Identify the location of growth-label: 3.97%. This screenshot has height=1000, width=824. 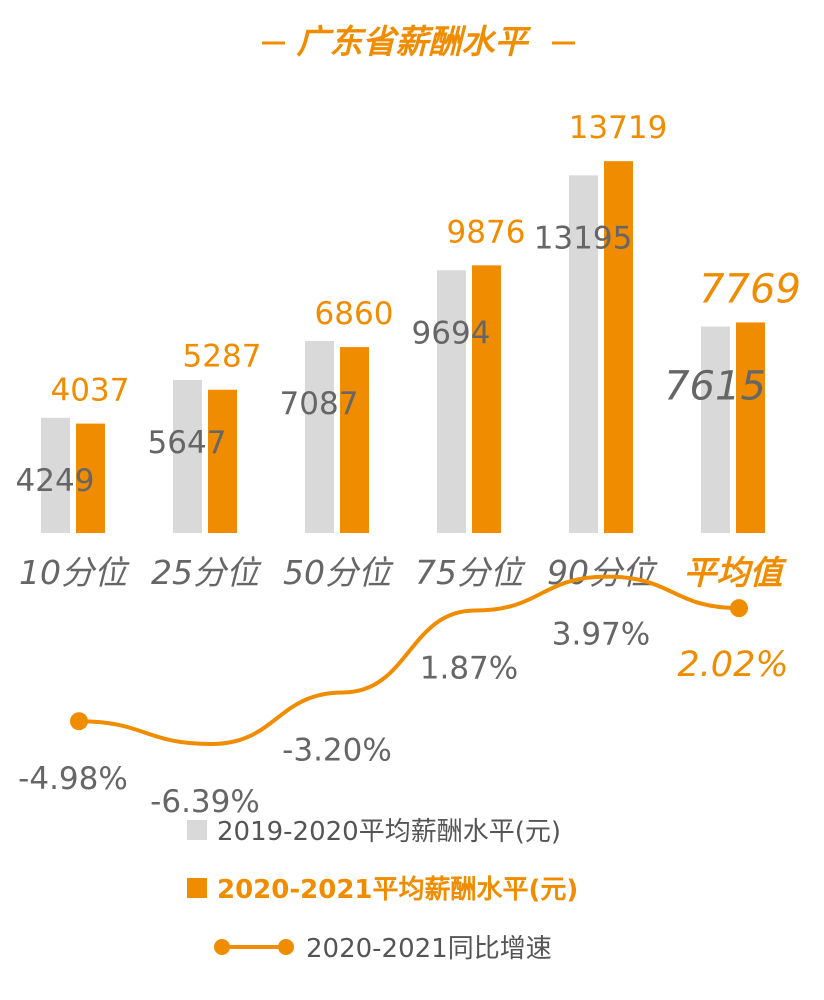
(601, 635).